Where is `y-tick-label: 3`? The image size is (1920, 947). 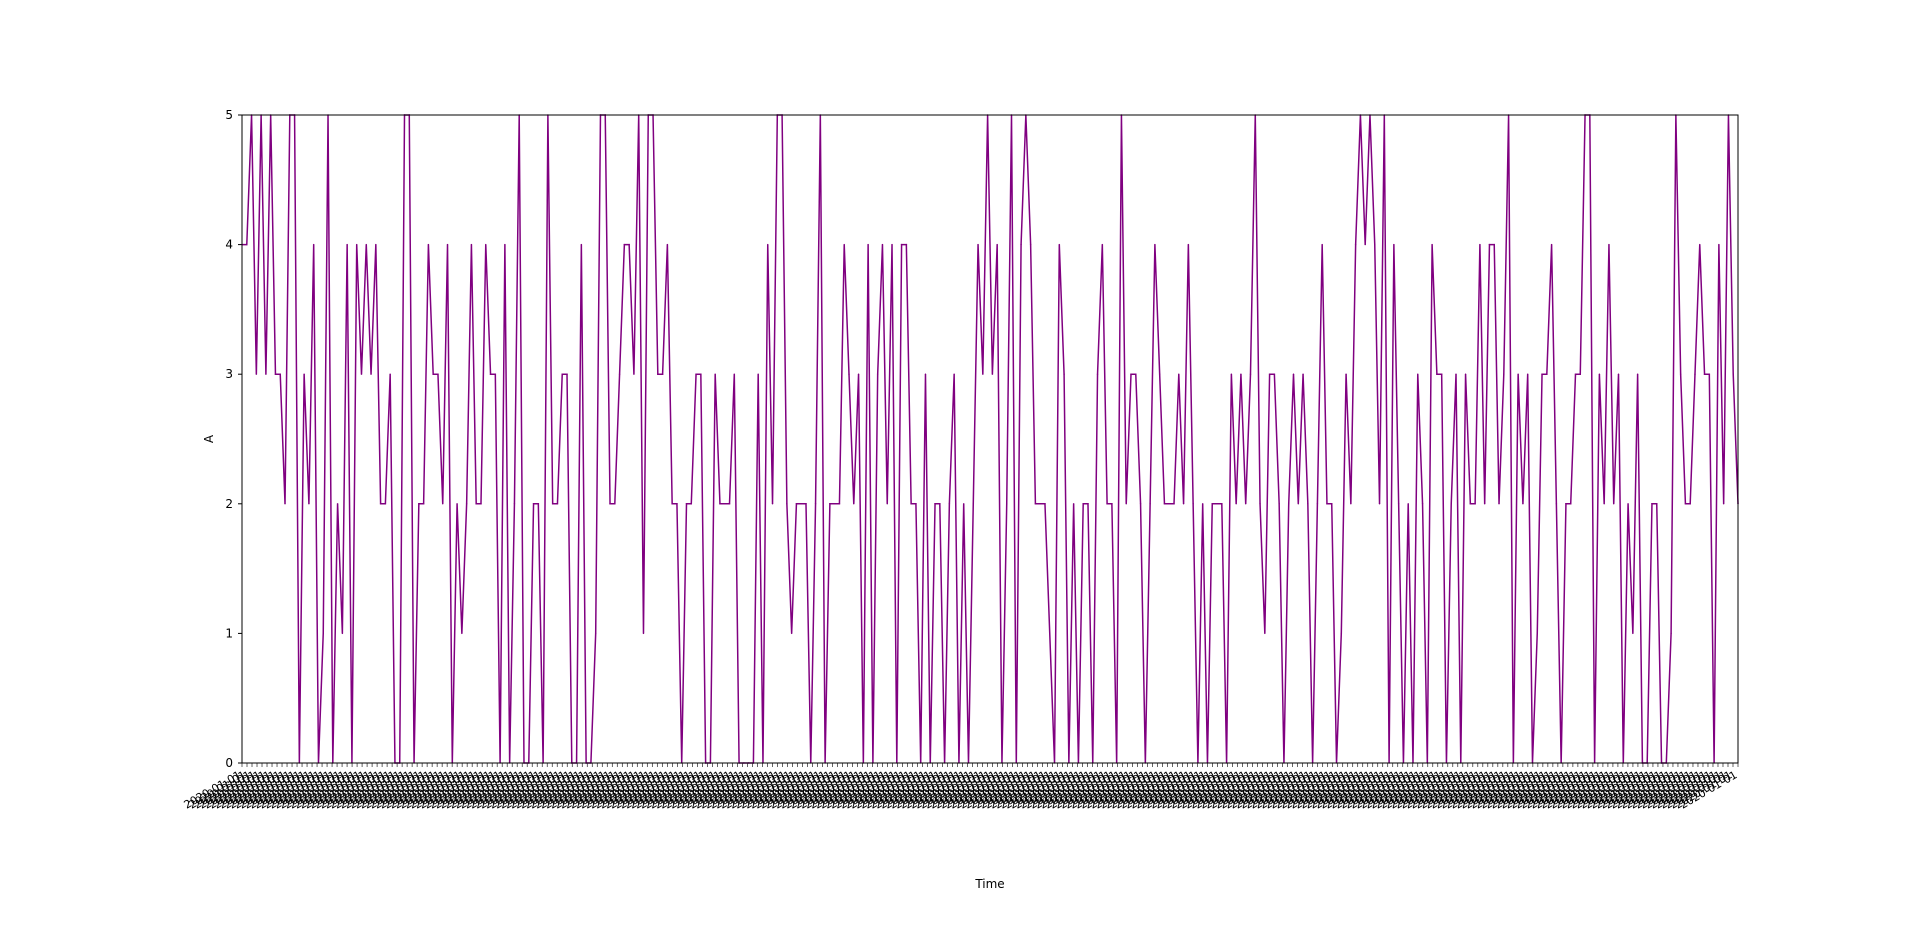 y-tick-label: 3 is located at coordinates (229, 374).